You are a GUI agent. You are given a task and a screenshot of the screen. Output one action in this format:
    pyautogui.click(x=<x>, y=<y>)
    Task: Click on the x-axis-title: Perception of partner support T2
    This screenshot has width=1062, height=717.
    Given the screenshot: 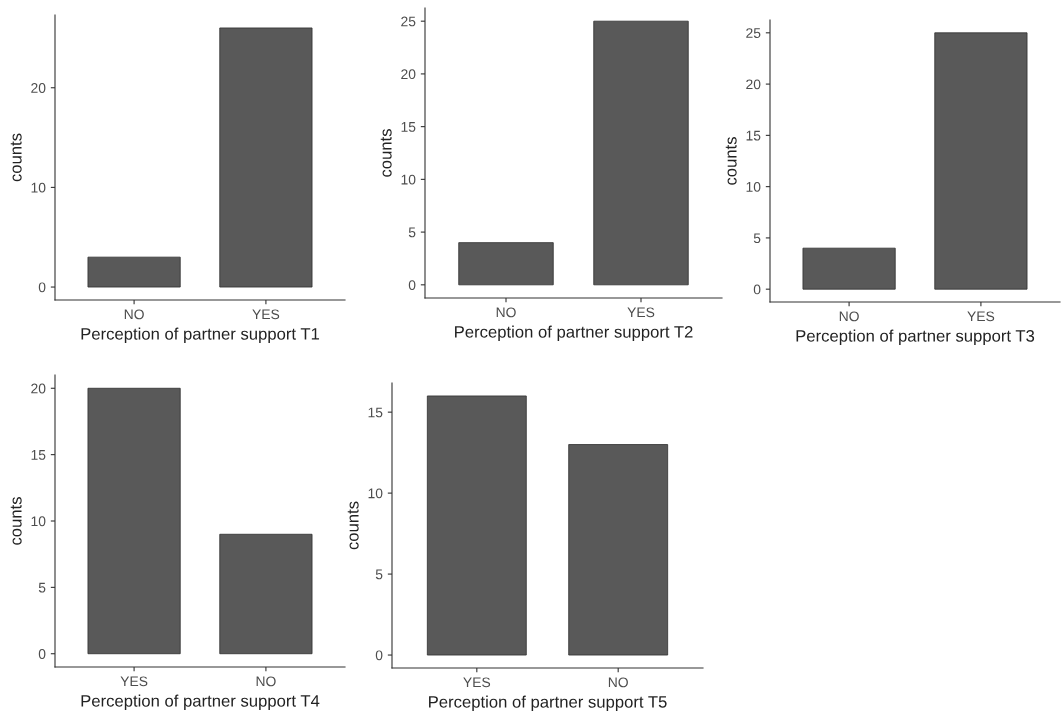 What is the action you would take?
    pyautogui.click(x=574, y=333)
    